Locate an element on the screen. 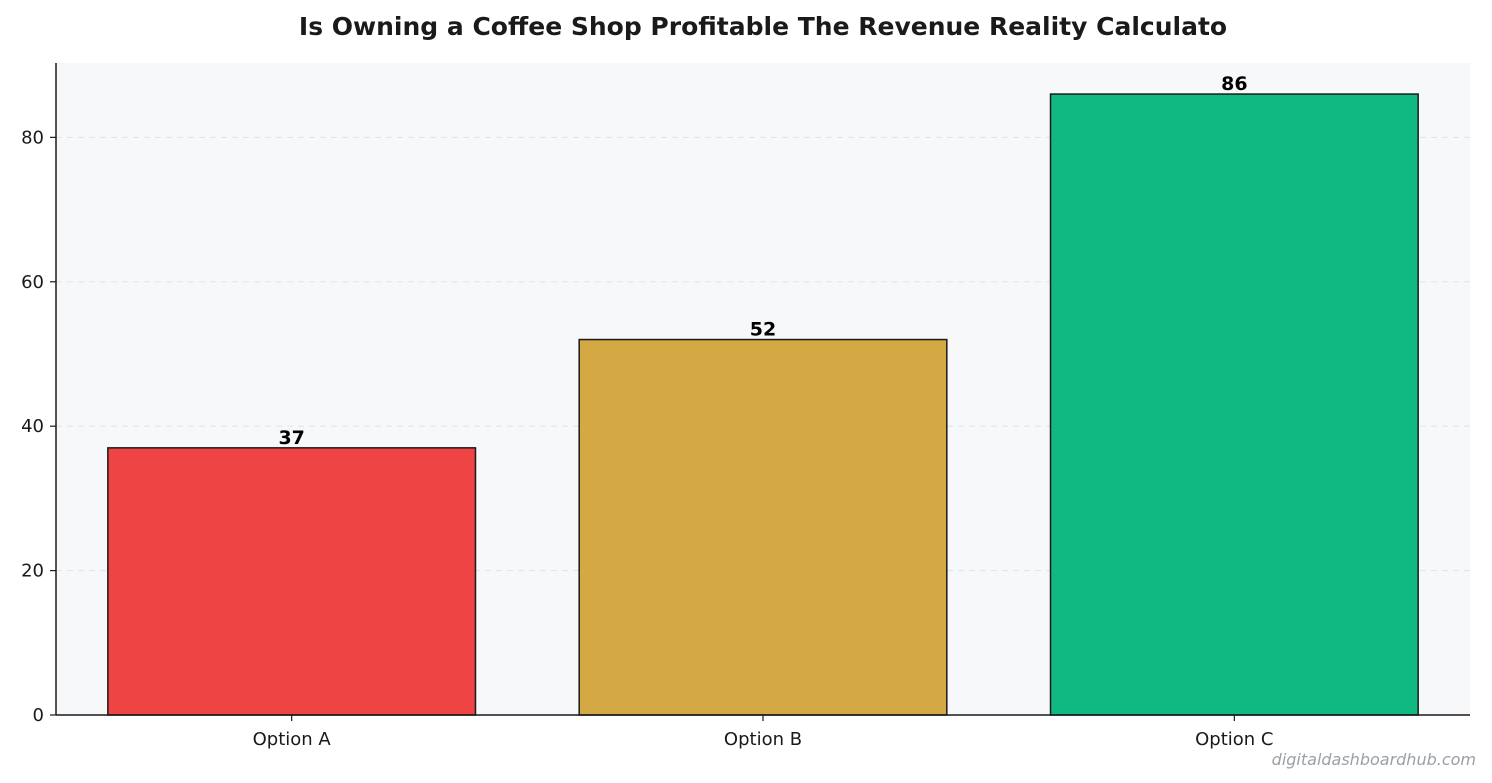 This screenshot has height=783, width=1492. bar-value-label: 52 is located at coordinates (763, 330).